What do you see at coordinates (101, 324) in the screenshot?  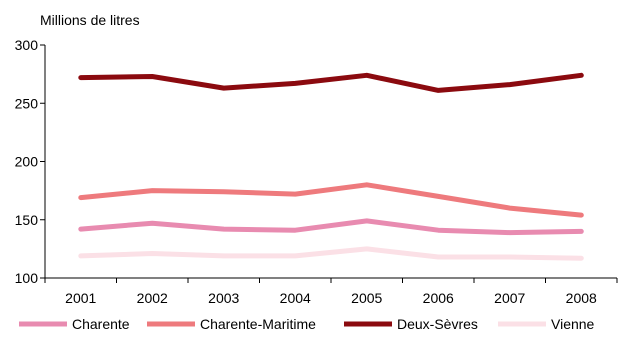 I see `legend-label-charente: Charente` at bounding box center [101, 324].